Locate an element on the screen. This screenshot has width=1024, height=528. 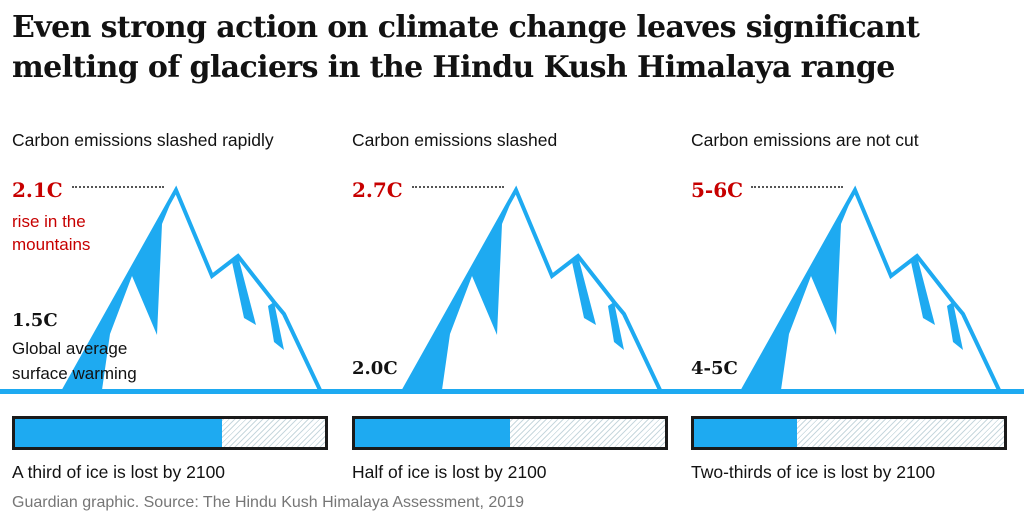
mountain-rise-label: 5-6C is located at coordinates (717, 190).